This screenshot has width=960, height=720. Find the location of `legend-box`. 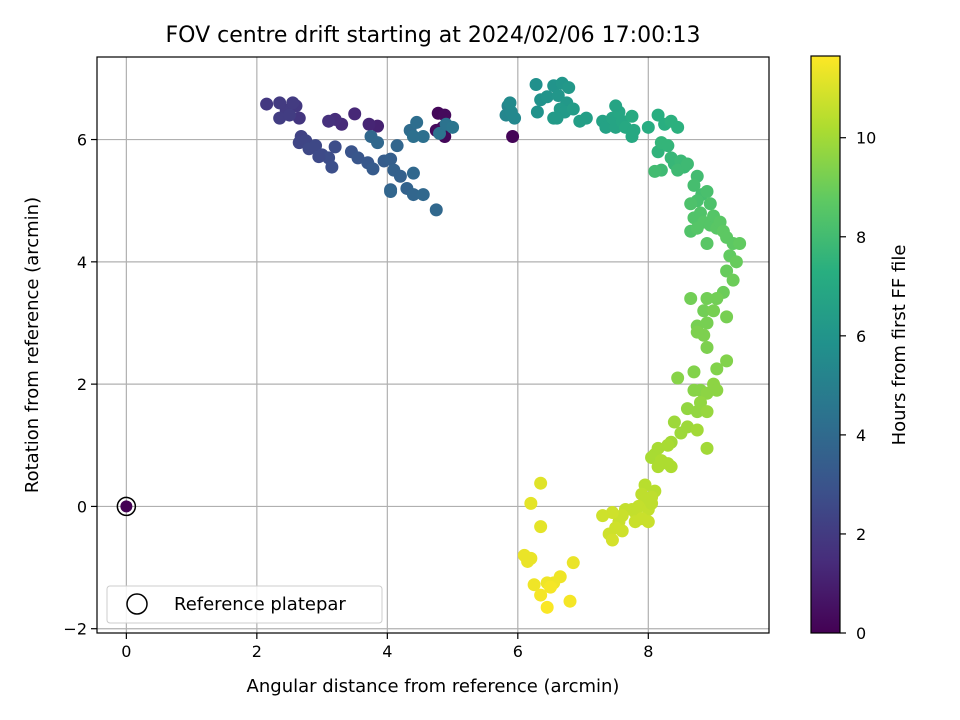

legend-box is located at coordinates (244, 604).